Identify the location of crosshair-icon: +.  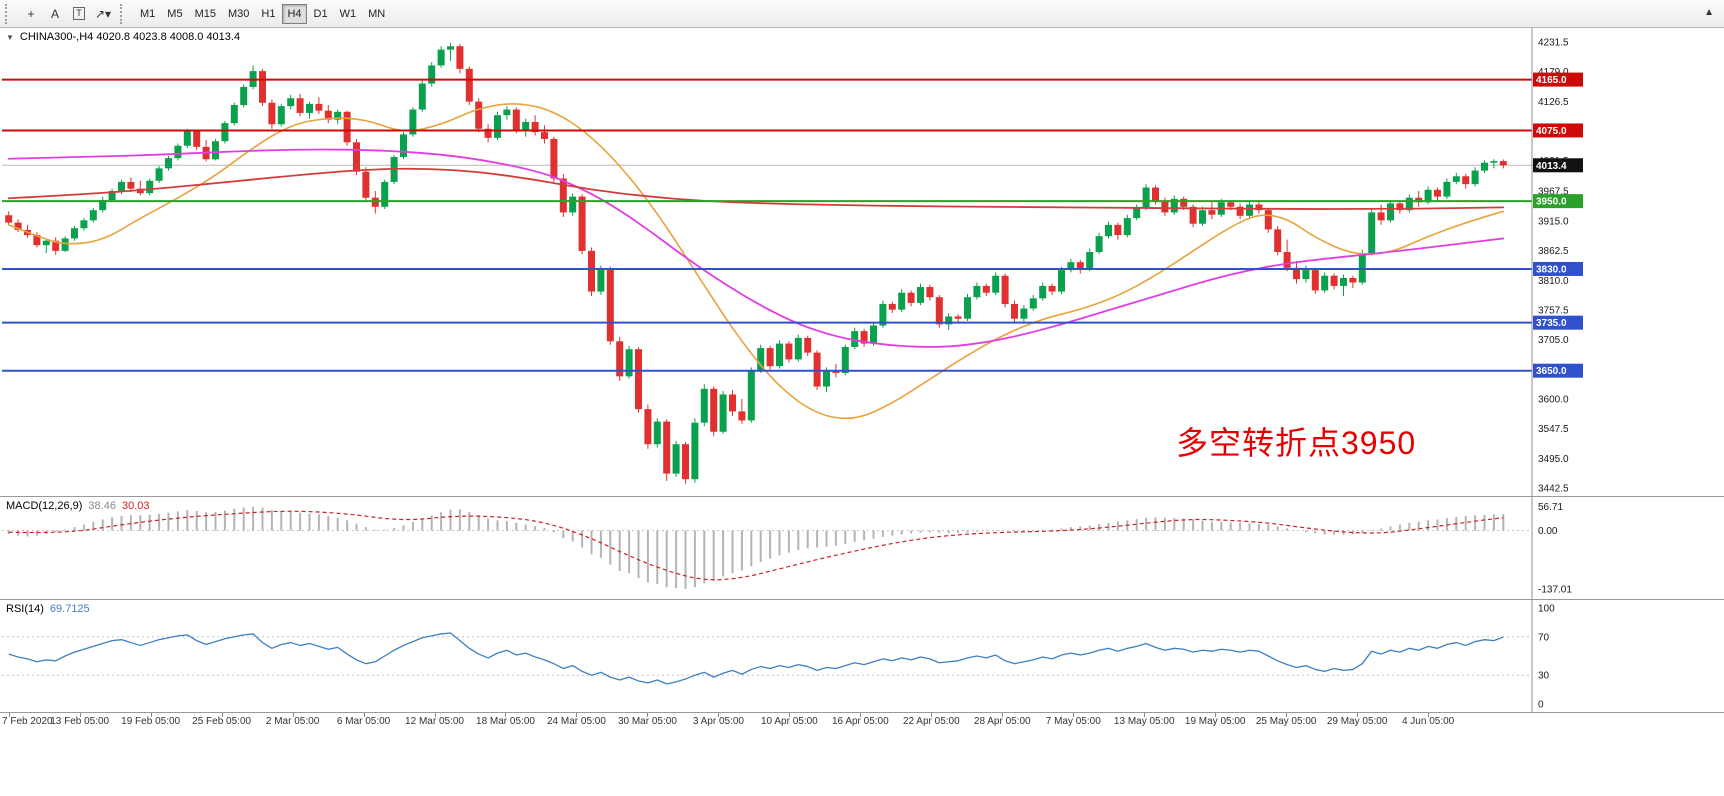
(31, 13).